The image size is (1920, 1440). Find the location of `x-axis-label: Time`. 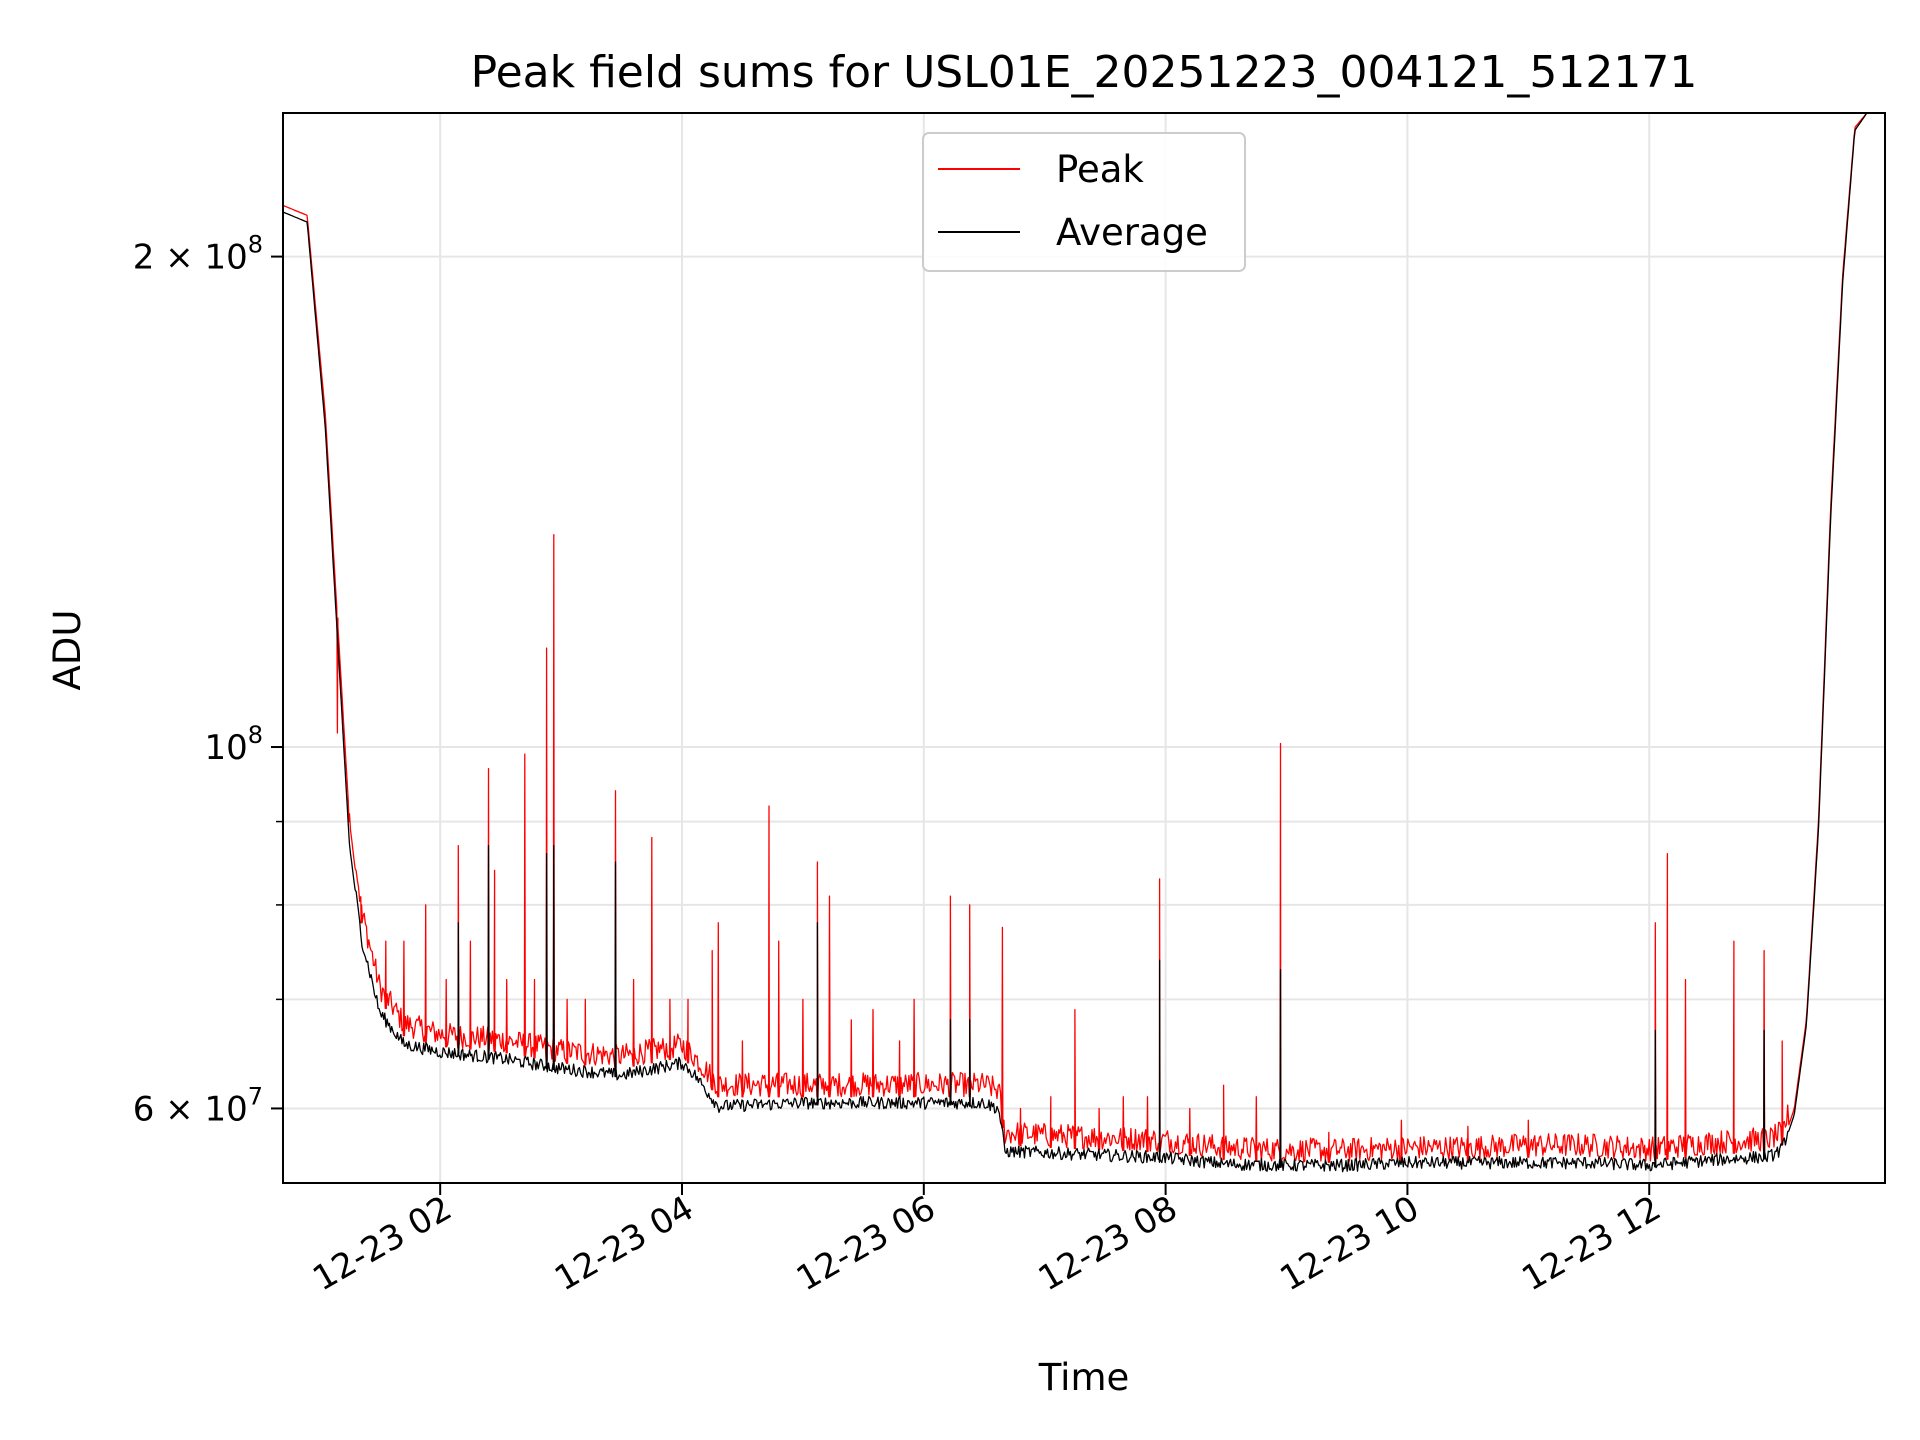

x-axis-label: Time is located at coordinates (1084, 1377).